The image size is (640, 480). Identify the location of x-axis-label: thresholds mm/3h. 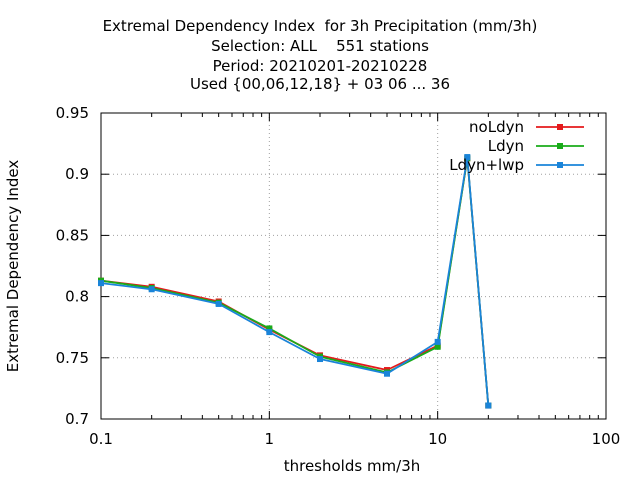
(352, 466).